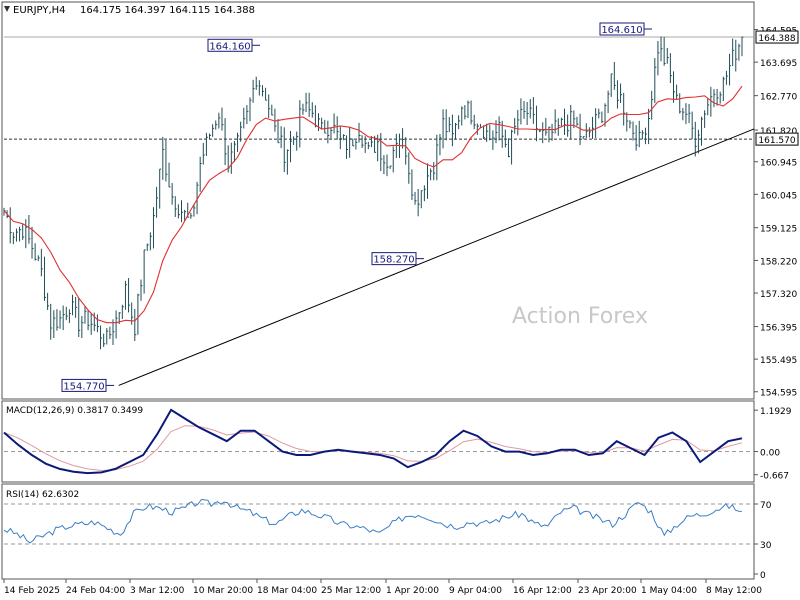 This screenshot has width=800, height=600. What do you see at coordinates (669, 591) in the screenshot?
I see `x-tick-label: 1 May 04:00` at bounding box center [669, 591].